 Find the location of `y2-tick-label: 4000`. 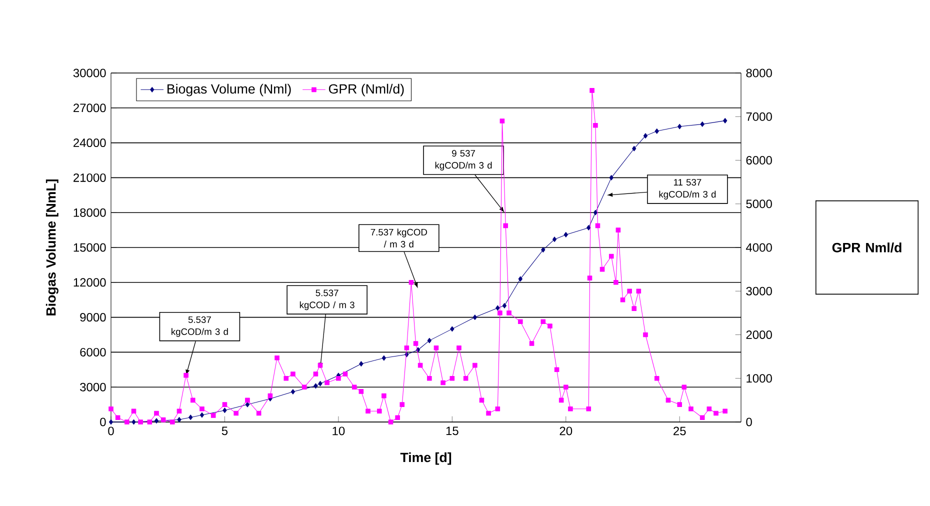

y2-tick-label: 4000 is located at coordinates (759, 247).